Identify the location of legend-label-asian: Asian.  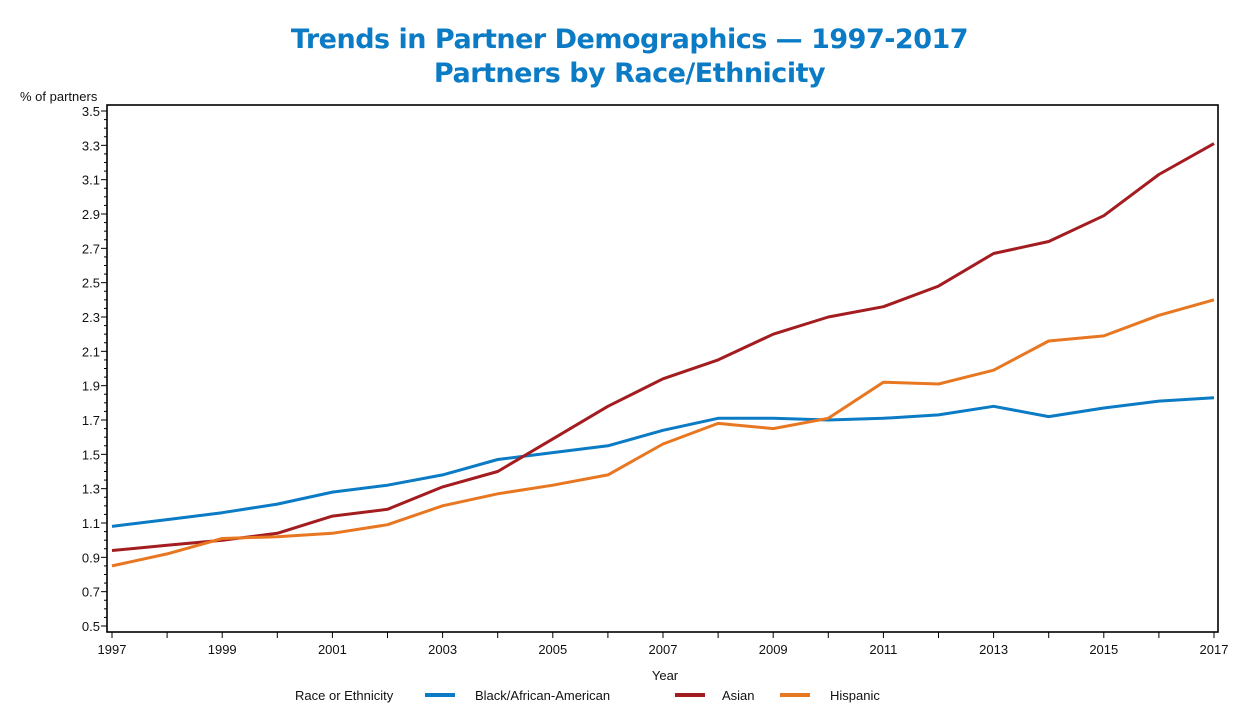
(738, 695).